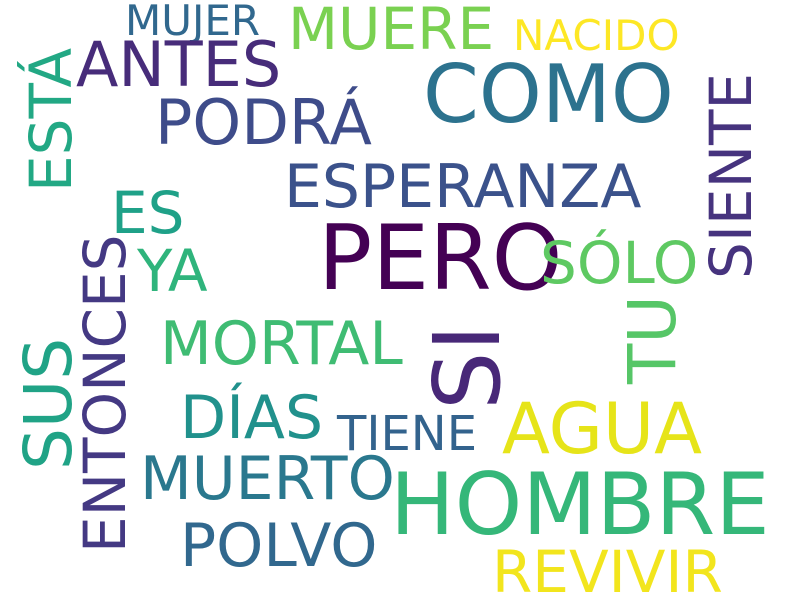 This screenshot has height=600, width=800. I want to click on word-entonces: ENTONCES, so click(105, 393).